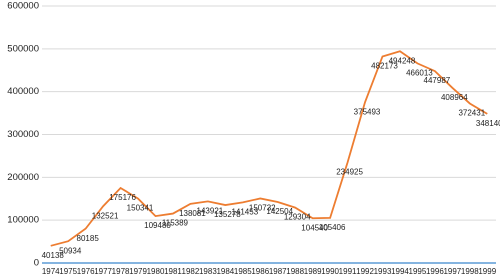  What do you see at coordinates (244, 212) in the screenshot?
I see `data-label: 141453` at bounding box center [244, 212].